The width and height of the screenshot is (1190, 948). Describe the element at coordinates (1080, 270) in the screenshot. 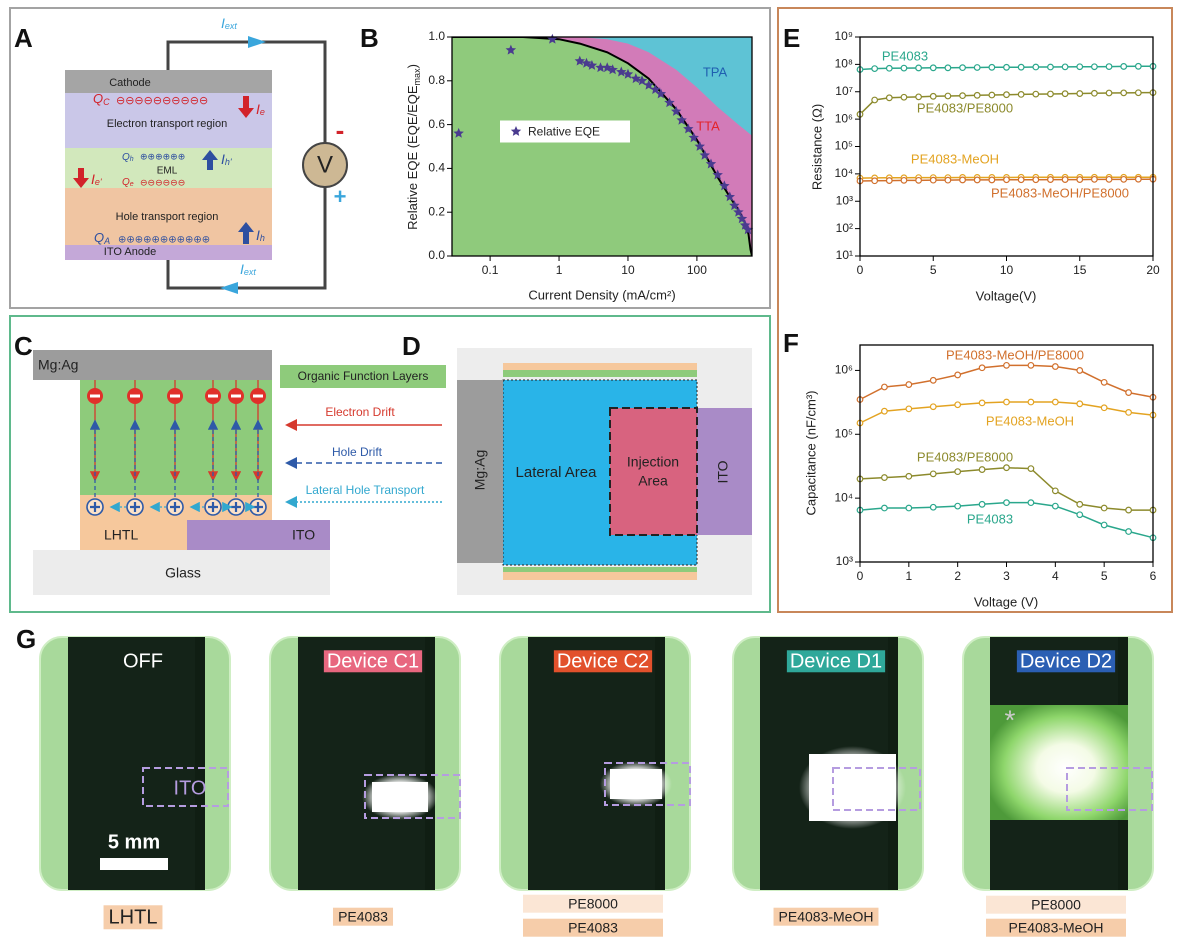

I see `x-tick-label: 15` at that location.